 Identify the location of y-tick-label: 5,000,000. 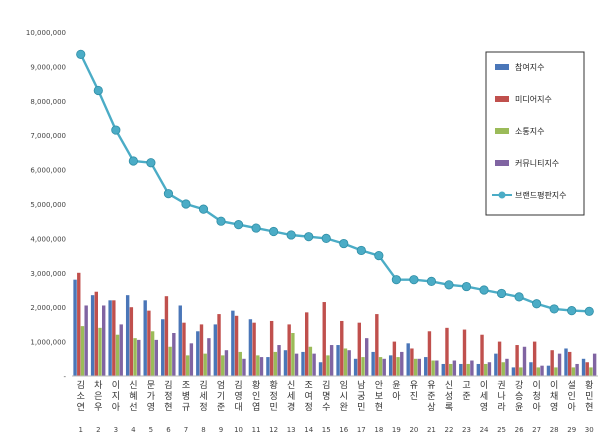
(48, 205).